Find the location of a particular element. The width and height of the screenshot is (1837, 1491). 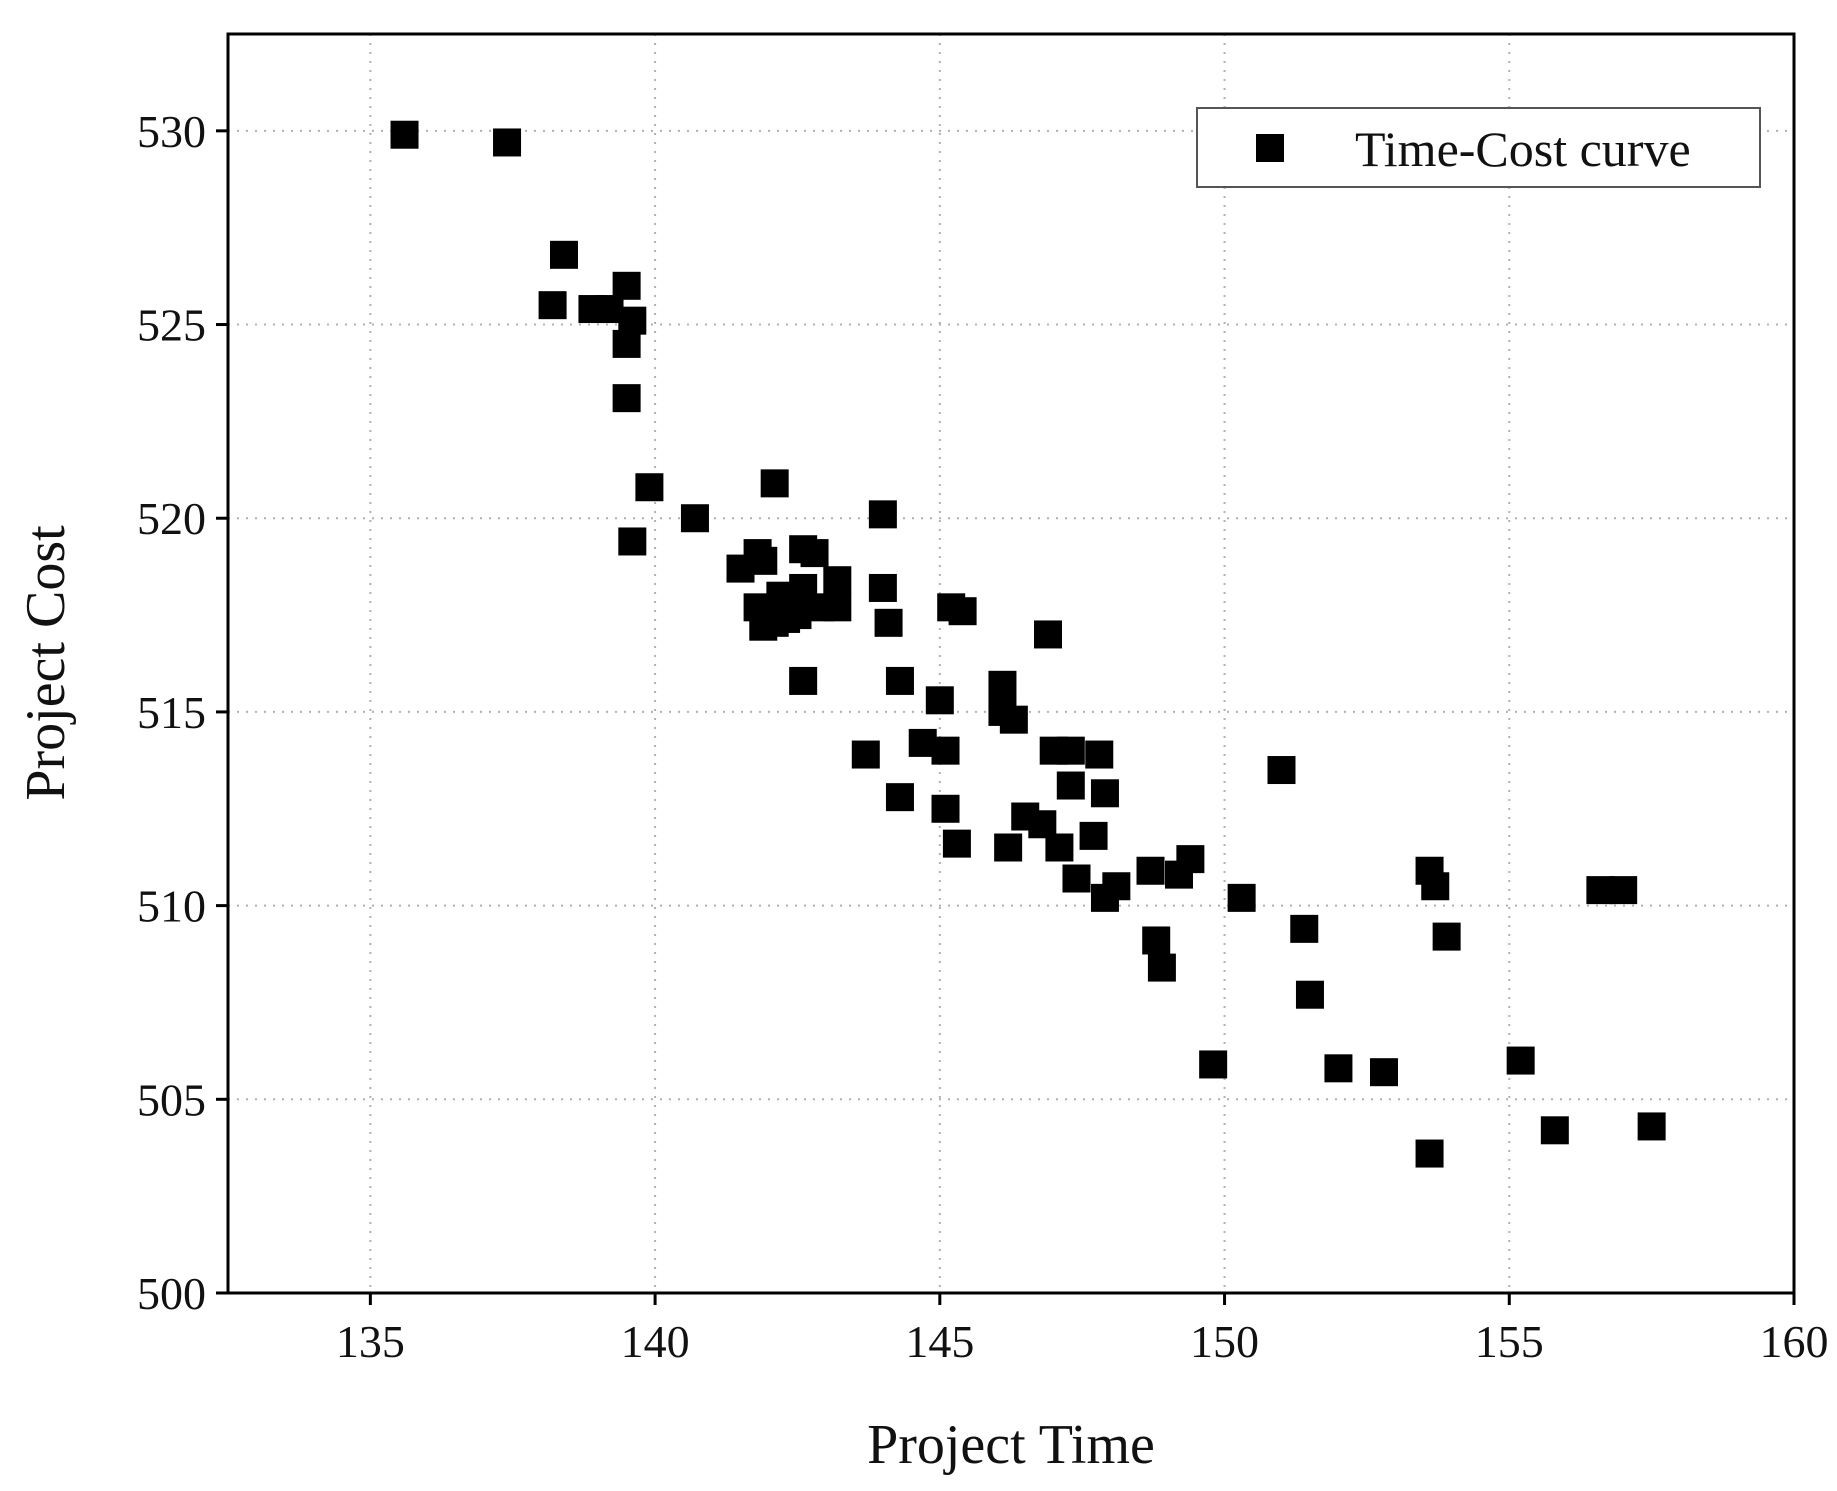

y-tick-label: 510 is located at coordinates (171, 906).